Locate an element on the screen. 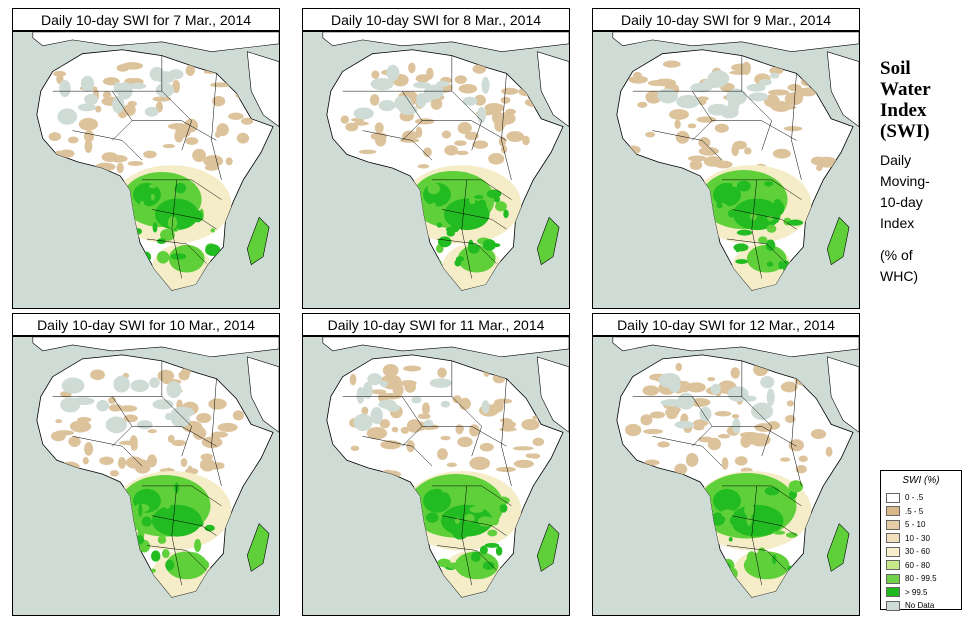 Image resolution: width=968 pixels, height=626 pixels. desc-line: Index is located at coordinates (897, 223).